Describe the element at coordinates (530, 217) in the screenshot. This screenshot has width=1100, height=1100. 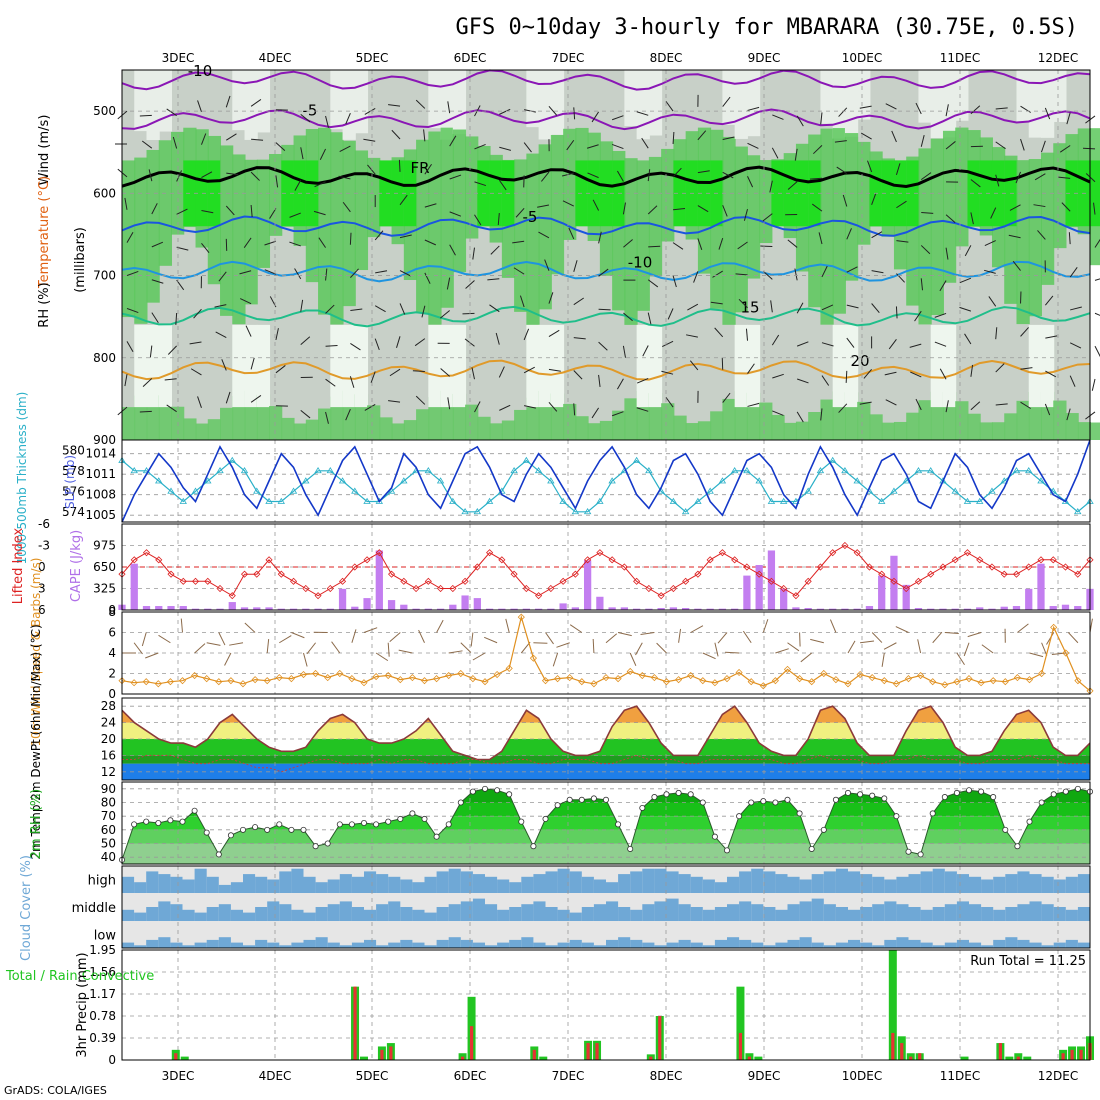
I see `isotherm-label: -5` at that location.